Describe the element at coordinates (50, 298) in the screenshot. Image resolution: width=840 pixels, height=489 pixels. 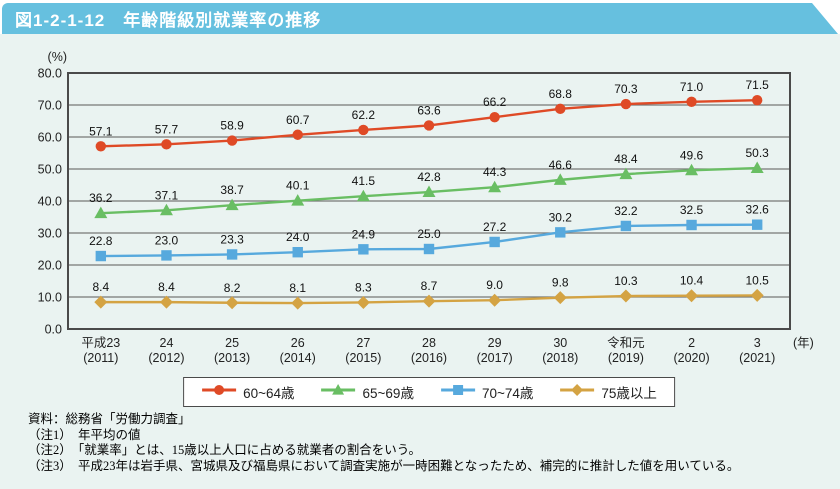
I see `svg-text: 10.0` at that location.